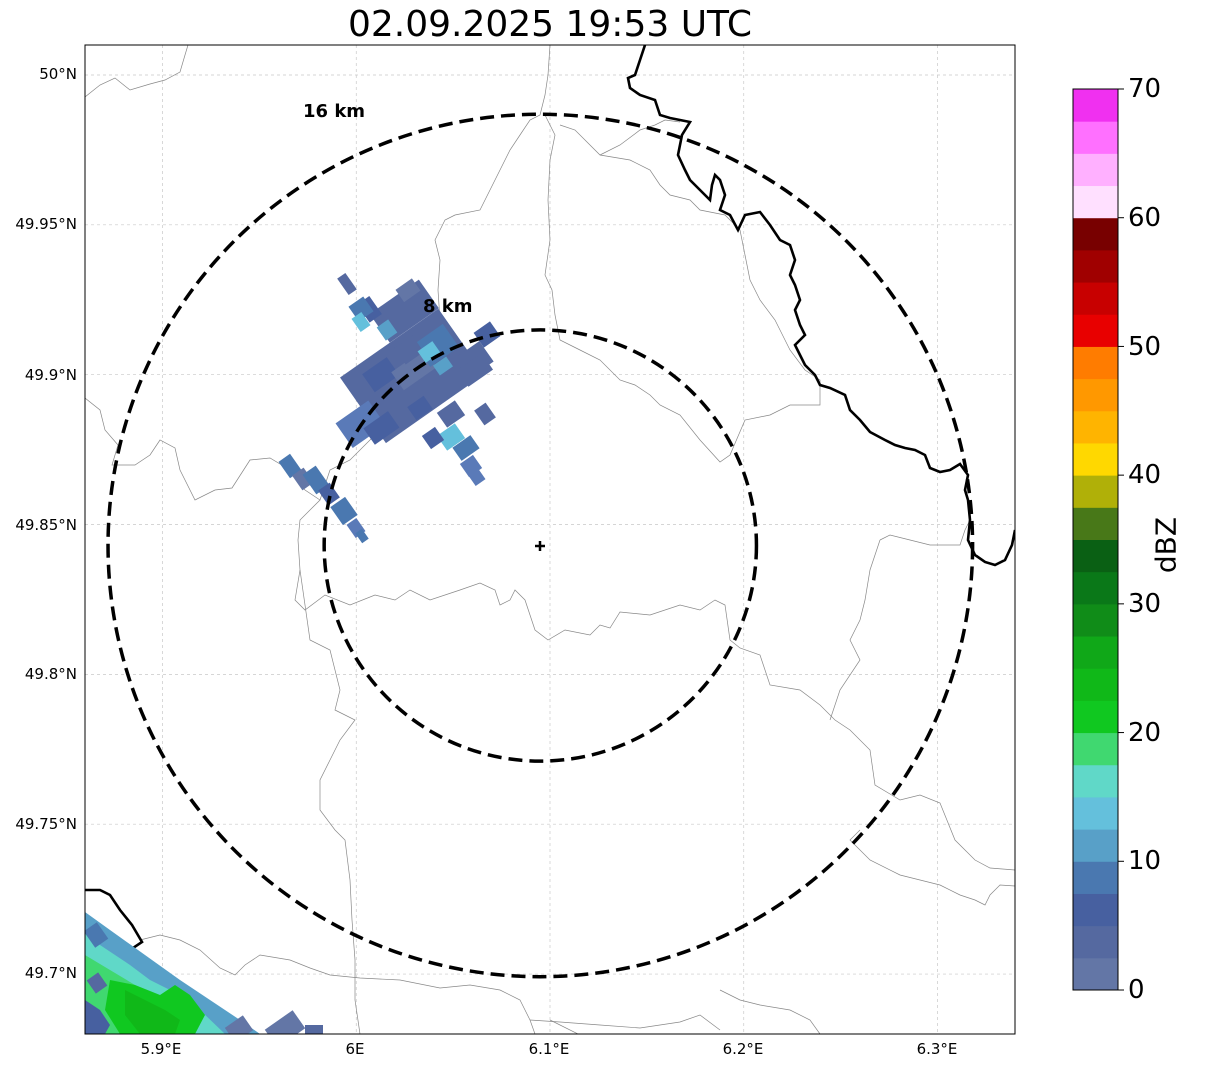 The image size is (1207, 1069). What do you see at coordinates (1144, 861) in the screenshot?
I see `colorbar-tick-label: 10` at bounding box center [1144, 861].